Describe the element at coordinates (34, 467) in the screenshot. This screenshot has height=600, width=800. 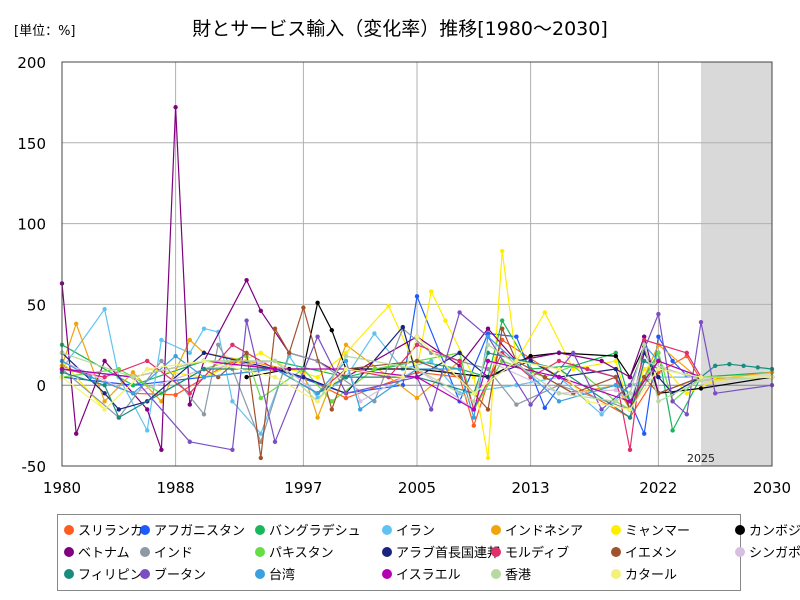
I see `y-tick-label: -50` at that location.